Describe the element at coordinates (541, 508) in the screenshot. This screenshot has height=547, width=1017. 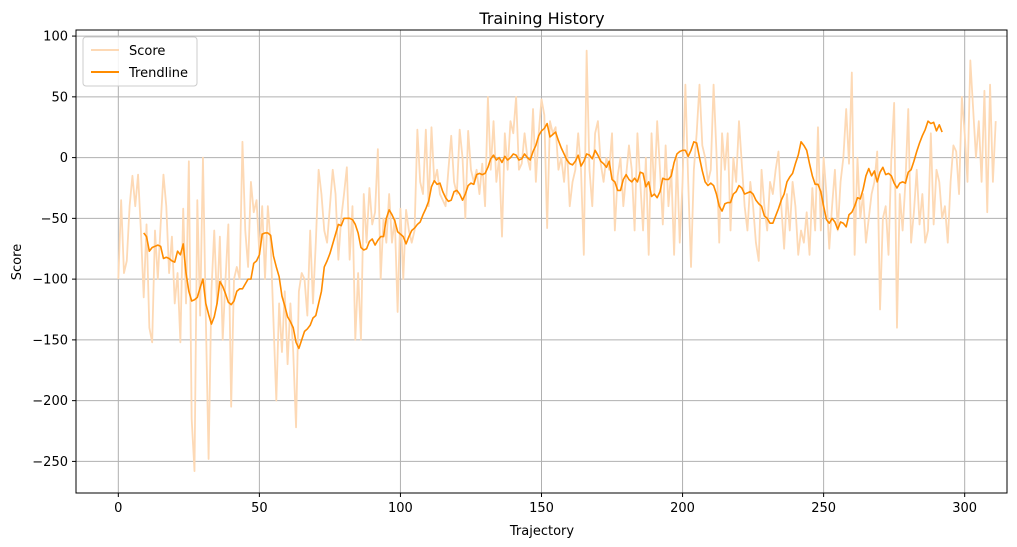
I see `x-tick-label: 150` at that location.